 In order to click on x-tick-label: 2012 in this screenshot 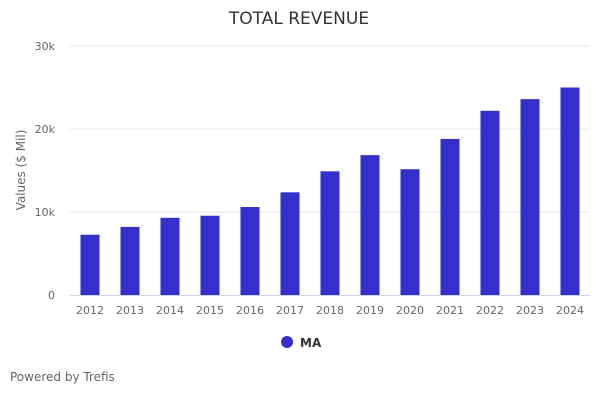, I will do `click(90, 310)`.